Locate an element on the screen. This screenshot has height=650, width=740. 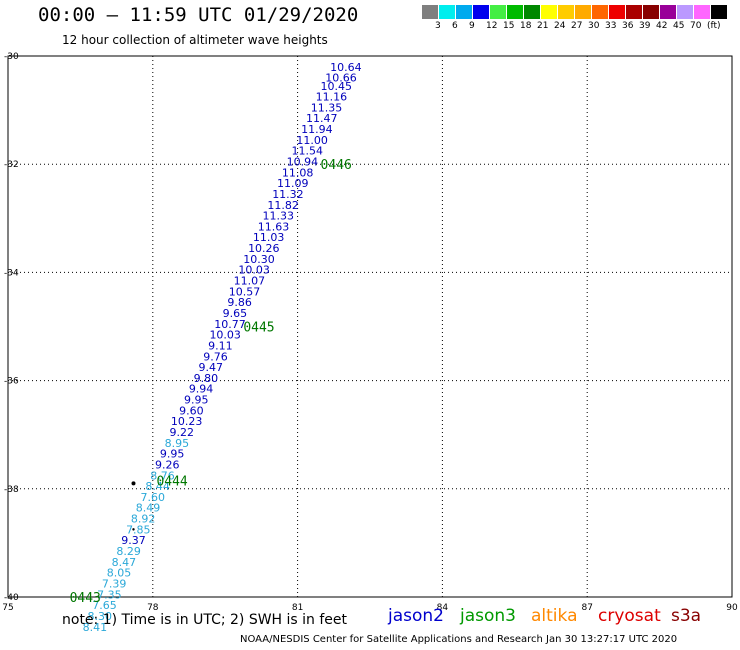
colorbar-label: 18 is located at coordinates (526, 26).